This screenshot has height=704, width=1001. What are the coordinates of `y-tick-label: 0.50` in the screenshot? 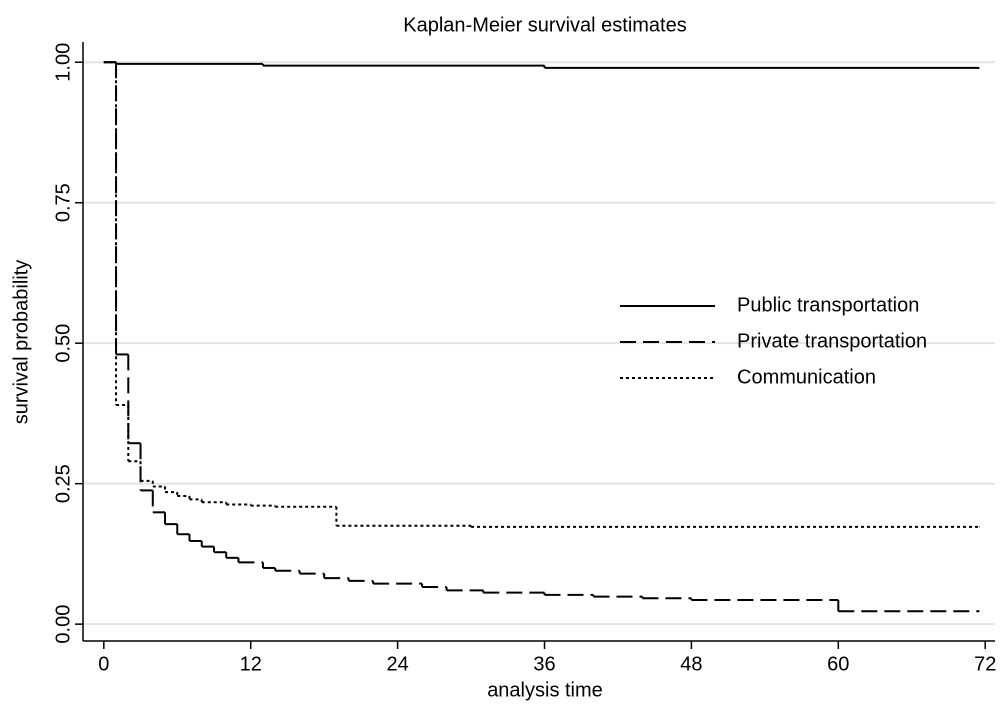 It's located at (63, 343).